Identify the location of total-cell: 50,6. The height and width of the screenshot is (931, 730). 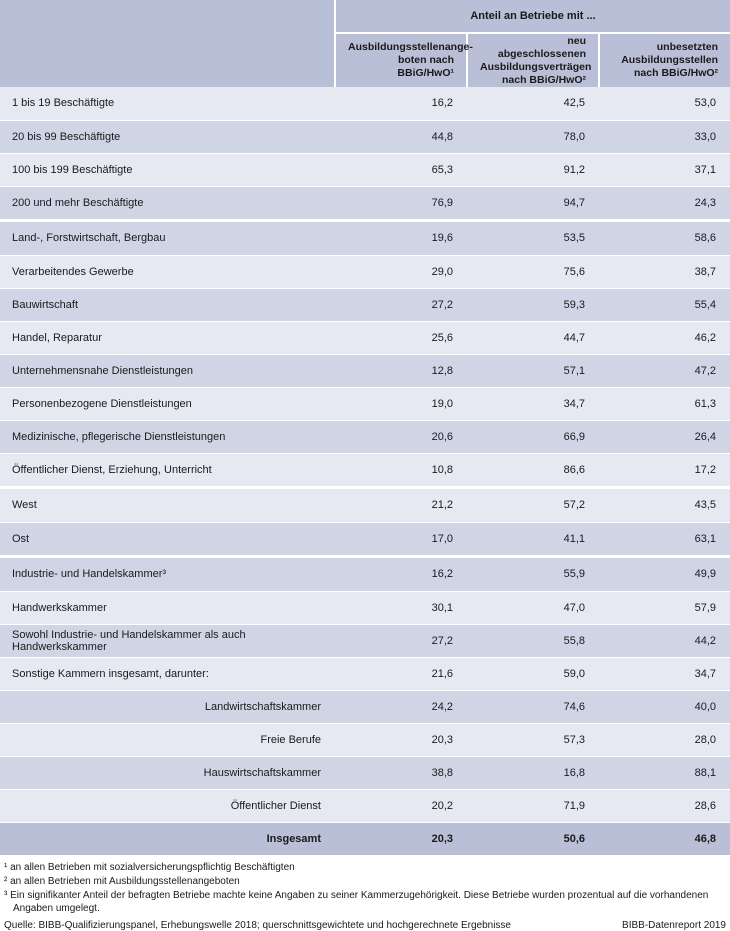
(533, 838).